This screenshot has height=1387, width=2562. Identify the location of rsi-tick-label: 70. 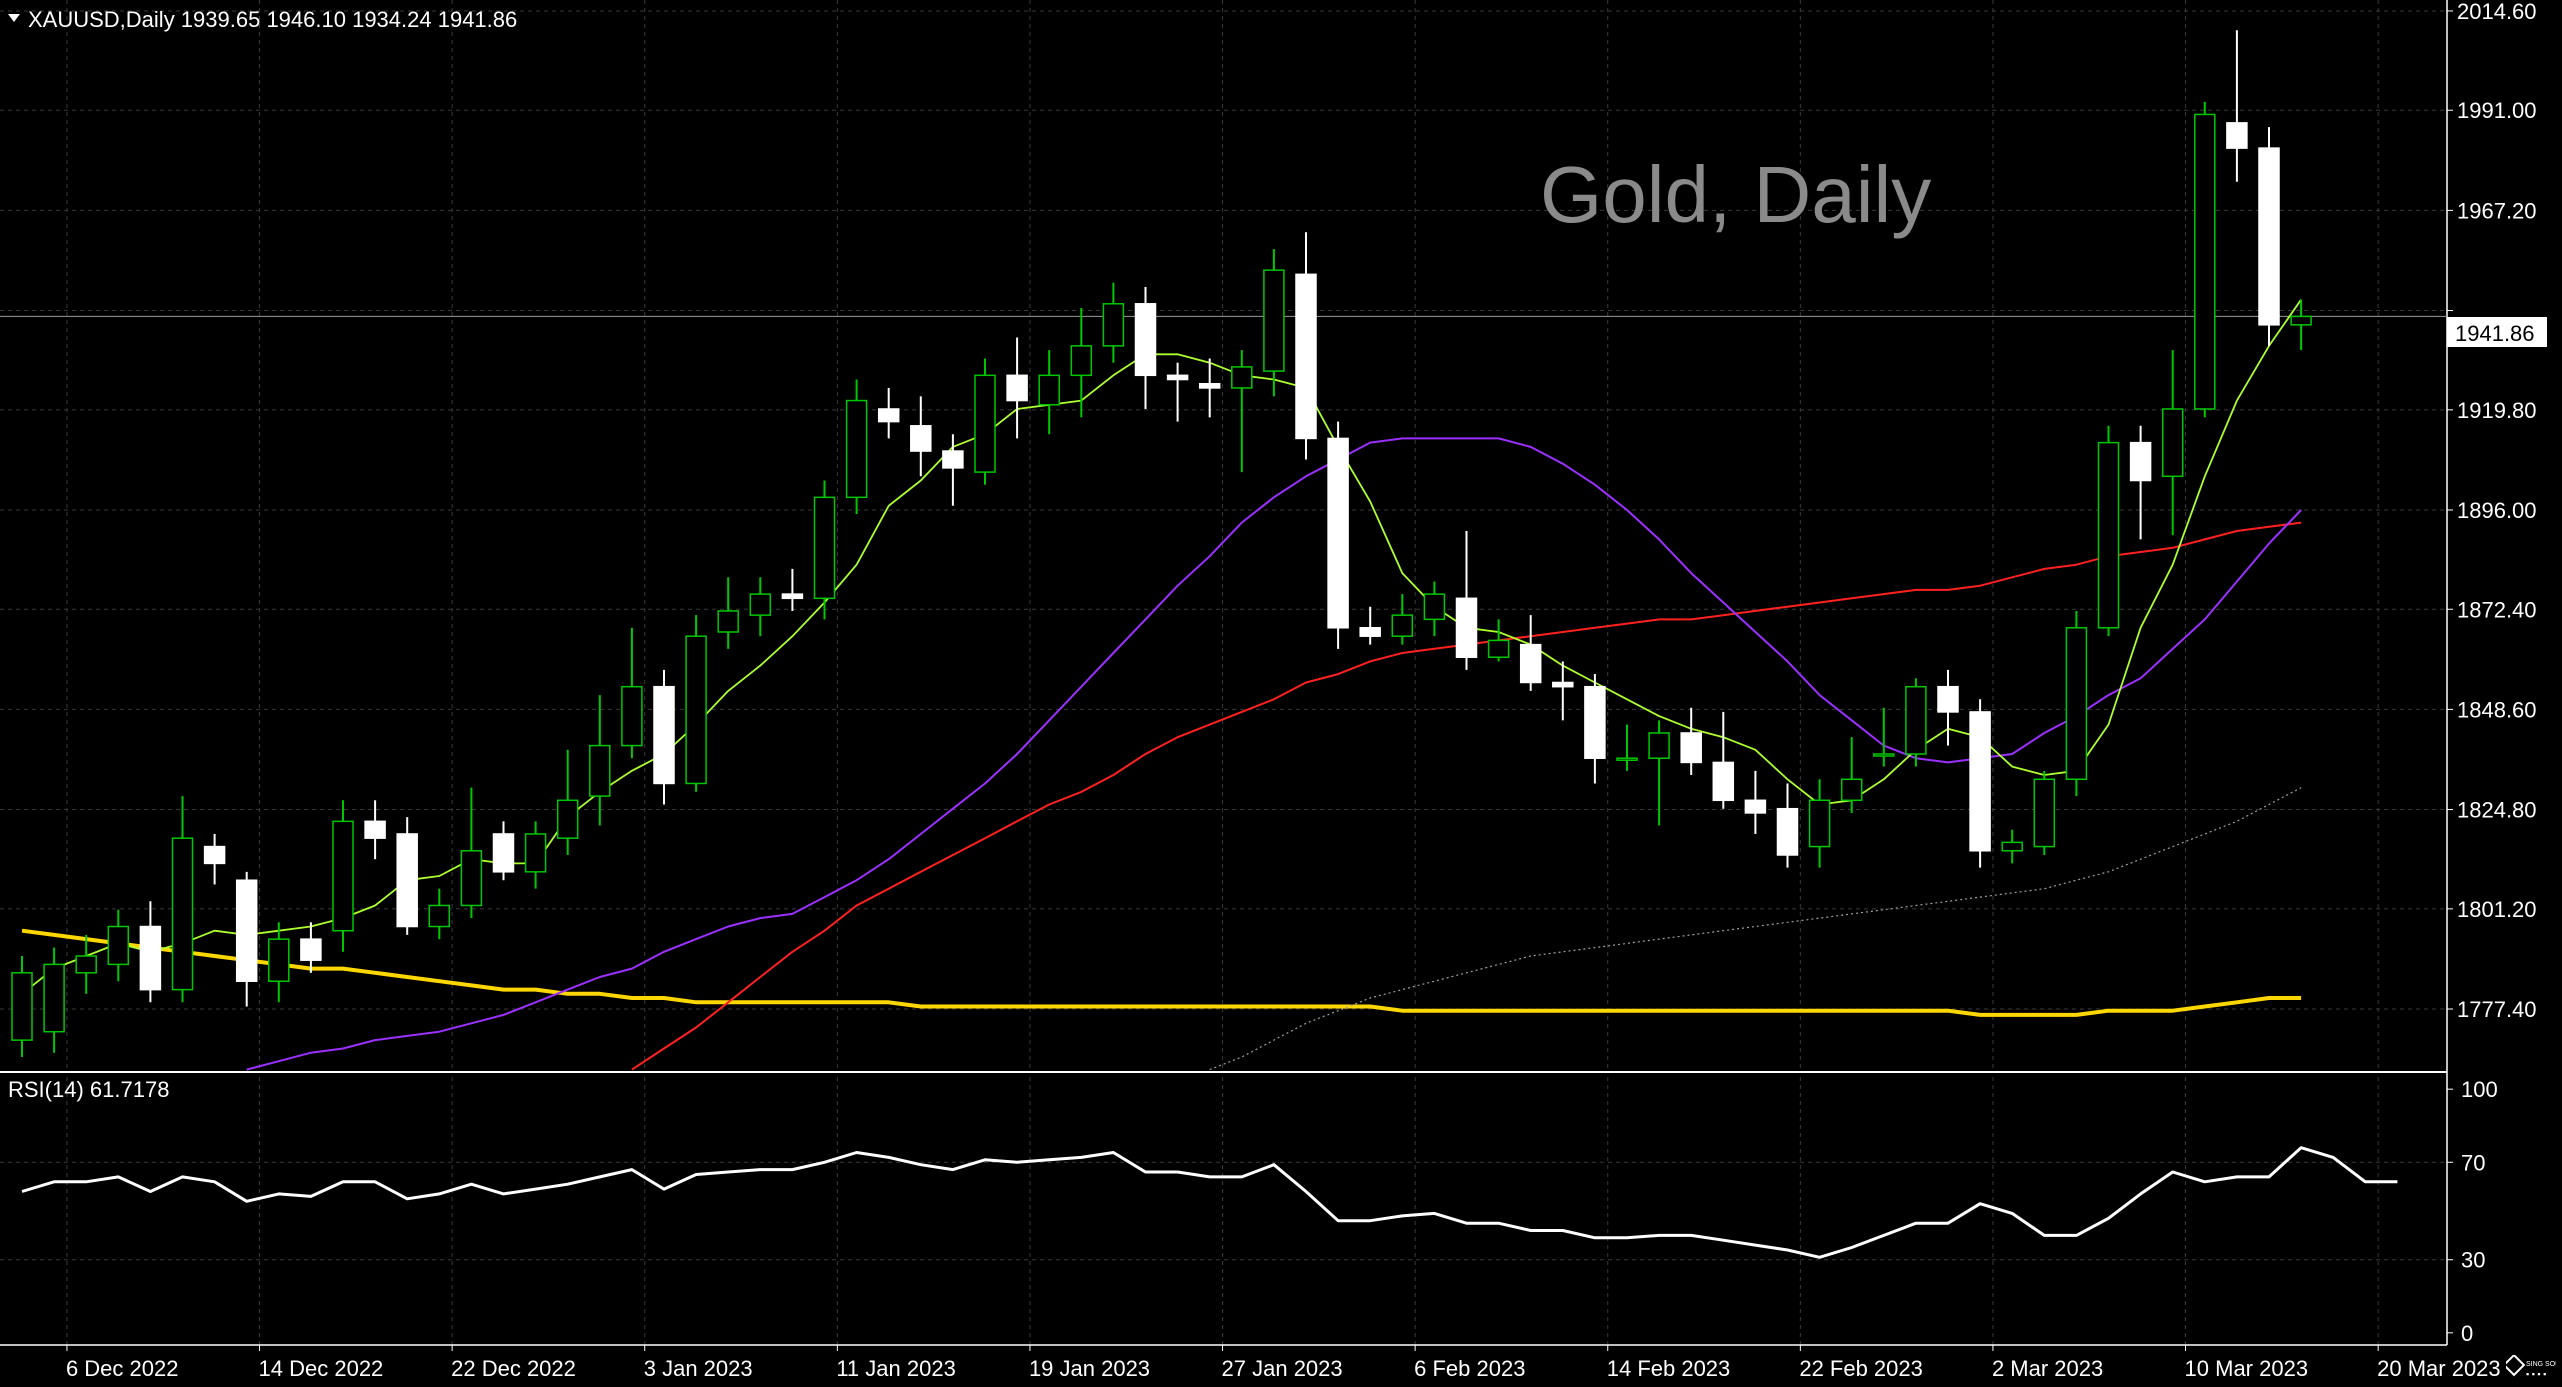
(2473, 1162).